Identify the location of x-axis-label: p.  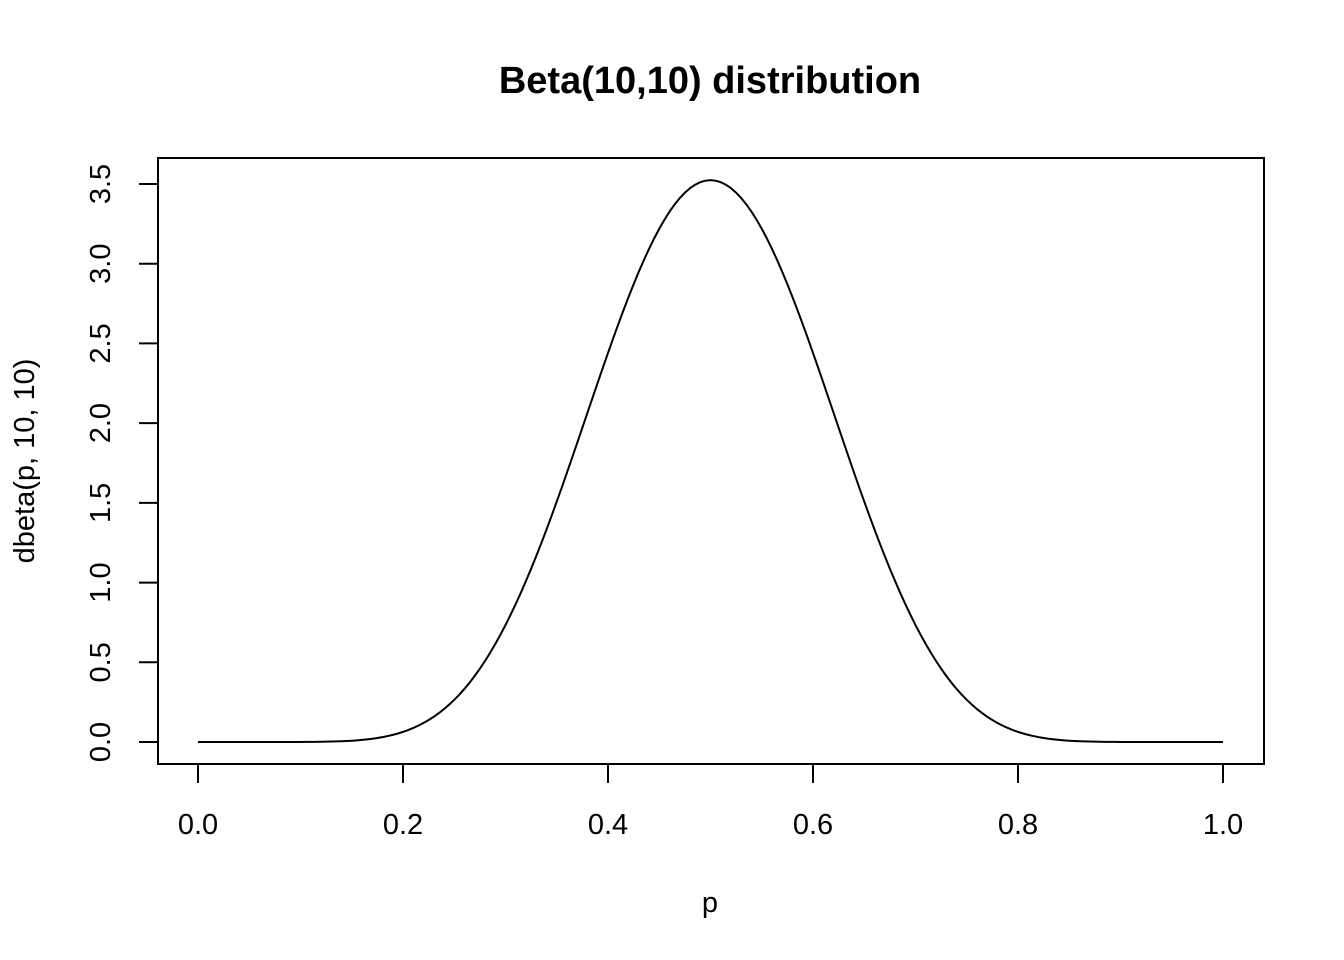
(710, 903).